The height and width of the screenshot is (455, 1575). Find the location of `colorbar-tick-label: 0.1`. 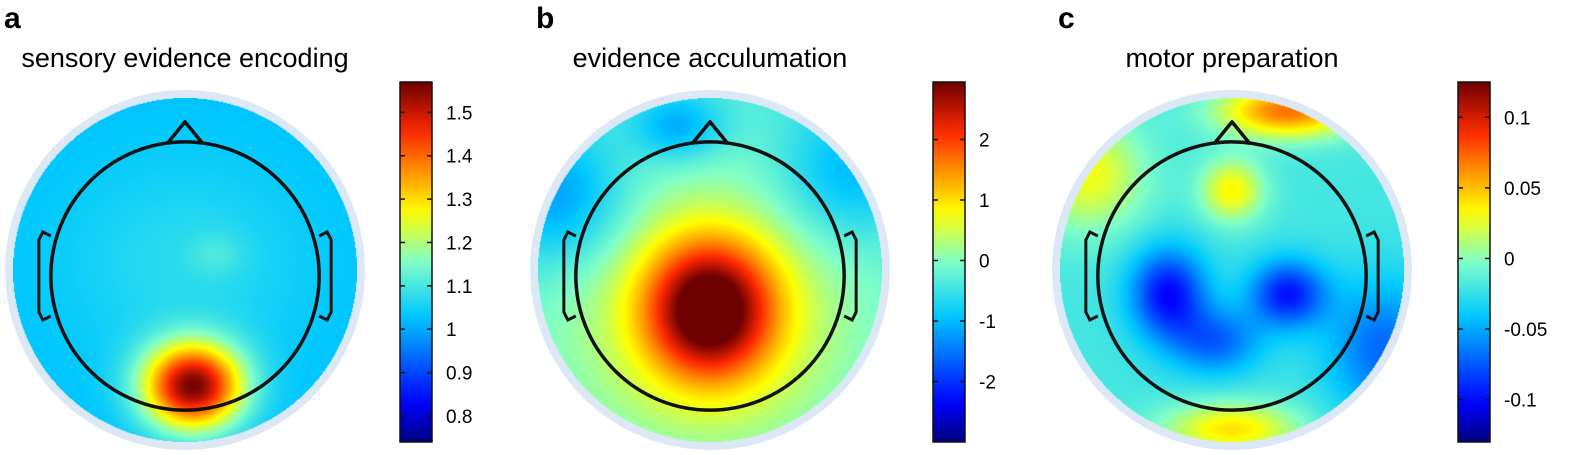

colorbar-tick-label: 0.1 is located at coordinates (1517, 118).